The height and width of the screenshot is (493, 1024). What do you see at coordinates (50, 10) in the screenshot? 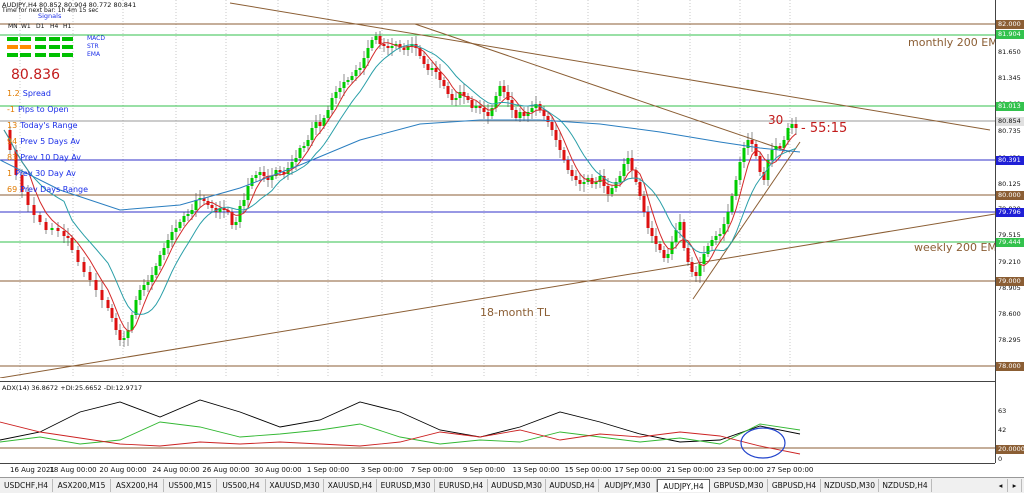
I see `bar-timer: Time for next bar: 1h 4m 15 sec` at bounding box center [50, 10].